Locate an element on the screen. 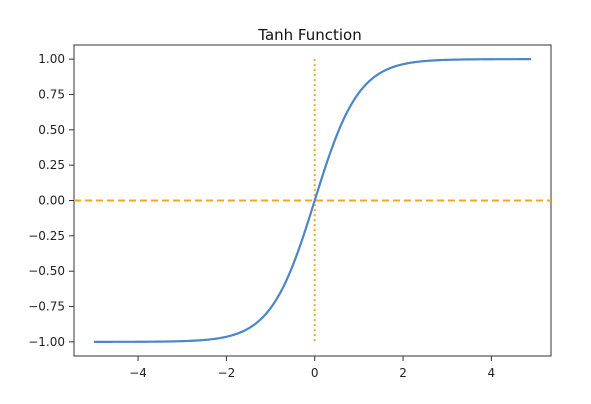  y-tick-label: 0.50 is located at coordinates (51, 130).